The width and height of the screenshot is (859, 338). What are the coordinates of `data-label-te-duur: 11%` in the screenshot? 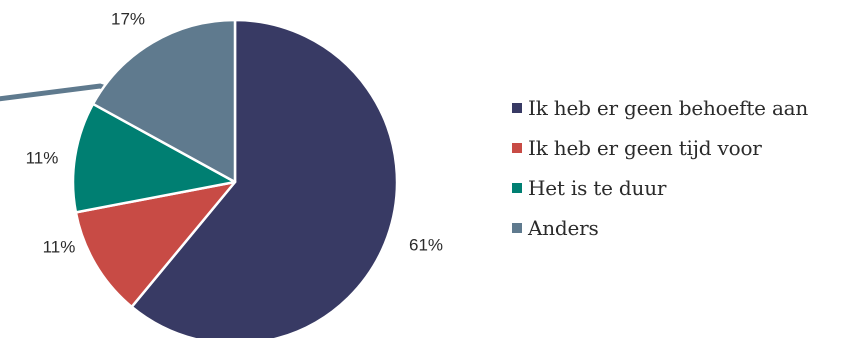 It's located at (42, 157).